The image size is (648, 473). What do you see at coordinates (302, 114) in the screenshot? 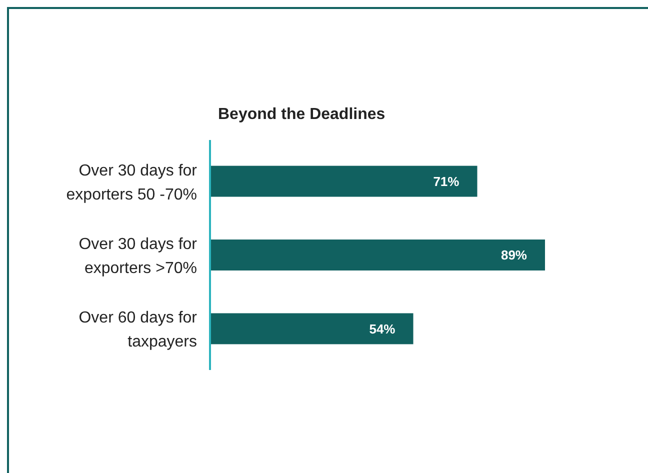
I see `chart-title: Beyond the Deadlines` at bounding box center [302, 114].